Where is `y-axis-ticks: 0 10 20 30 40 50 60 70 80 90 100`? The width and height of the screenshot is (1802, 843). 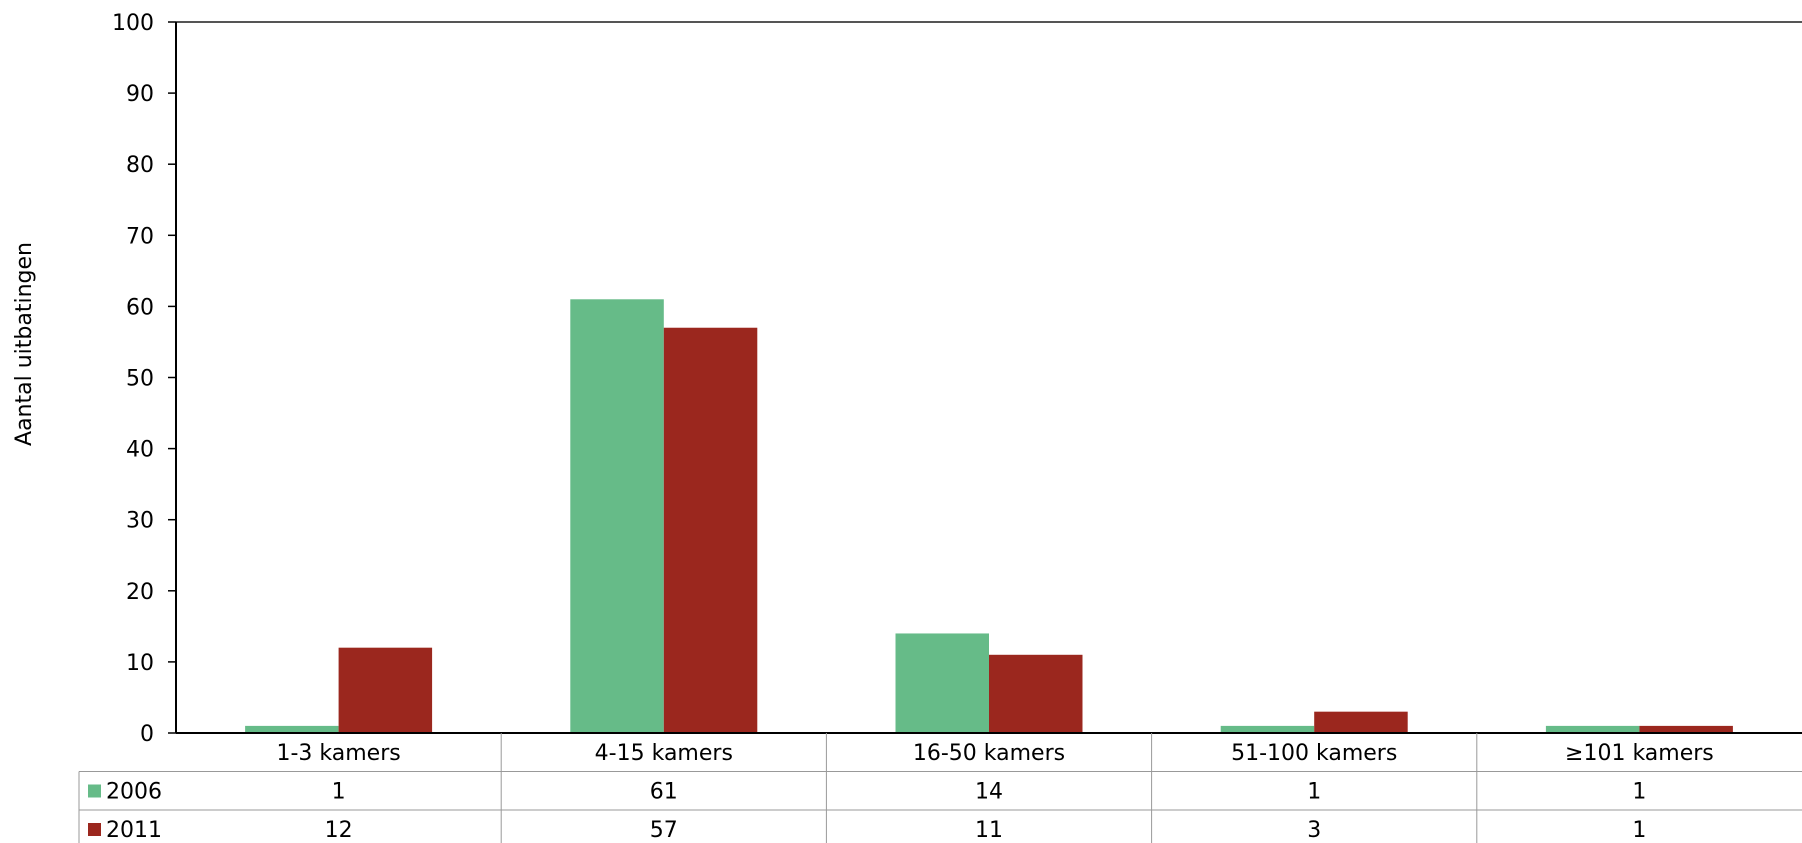
y-axis-ticks: 0 10 20 30 40 50 60 70 80 90 100 is located at coordinates (144, 379).